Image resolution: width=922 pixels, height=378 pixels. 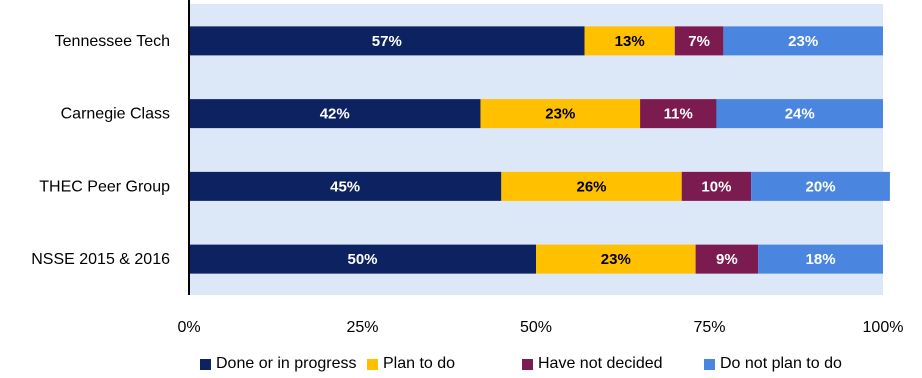 I want to click on data-label: 24%, so click(x=800, y=114).